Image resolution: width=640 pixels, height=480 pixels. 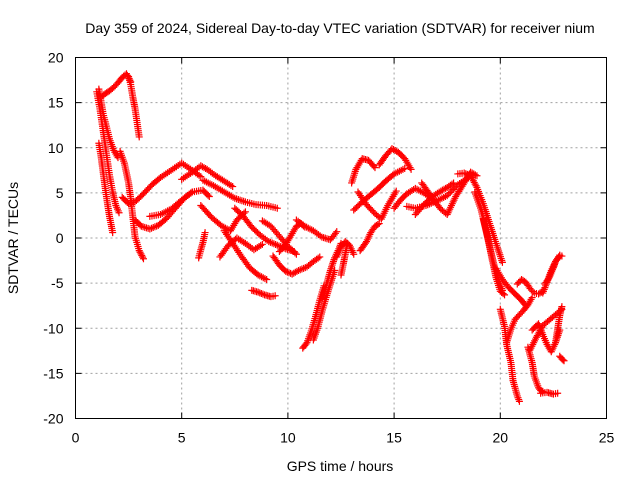 I want to click on y-tick-label: -5, so click(x=57, y=283).